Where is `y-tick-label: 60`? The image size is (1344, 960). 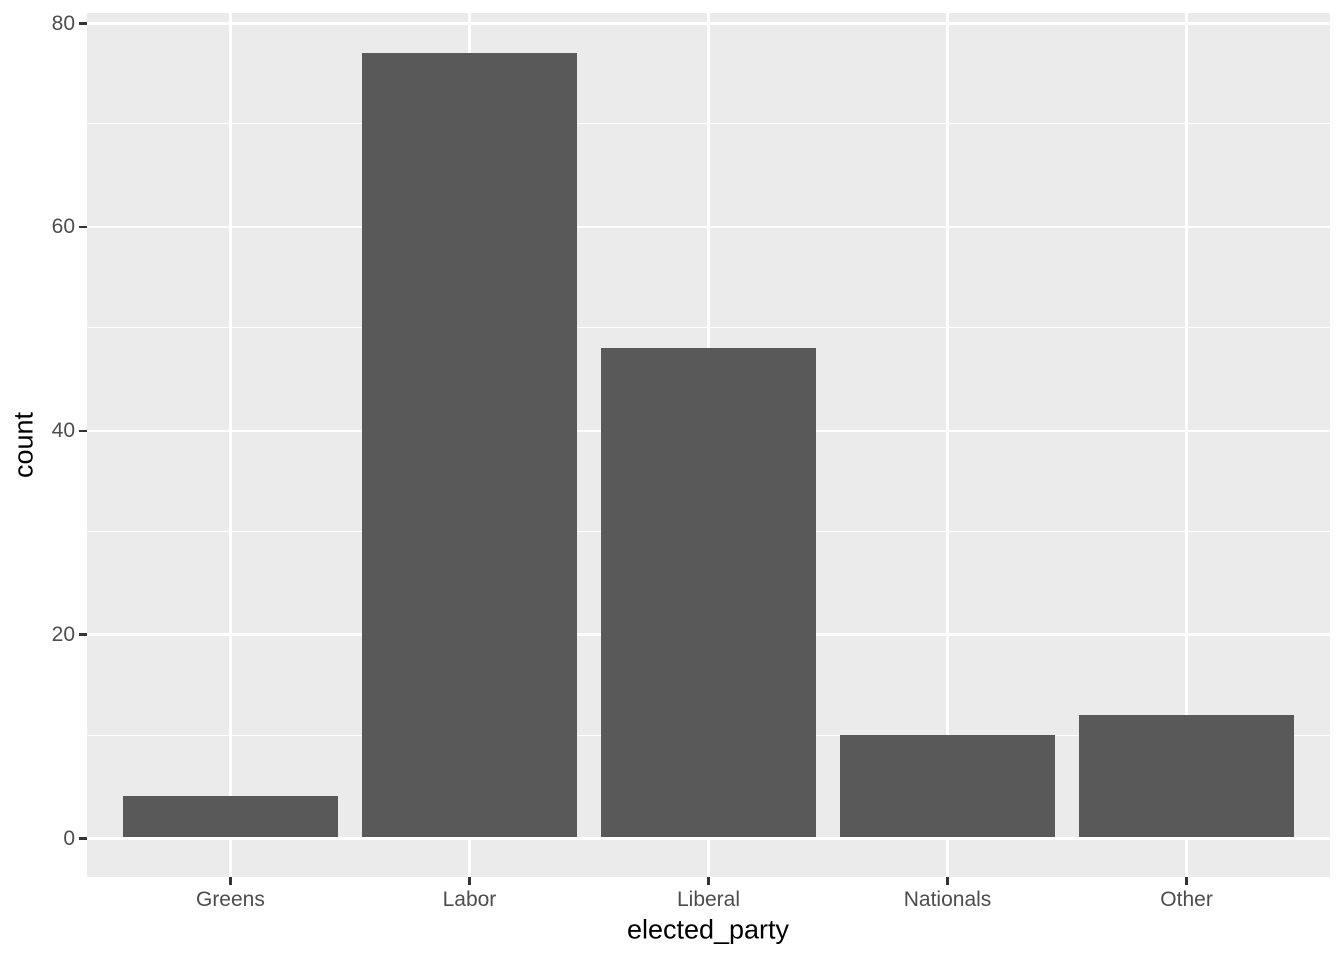 y-tick-label: 60 is located at coordinates (63, 227).